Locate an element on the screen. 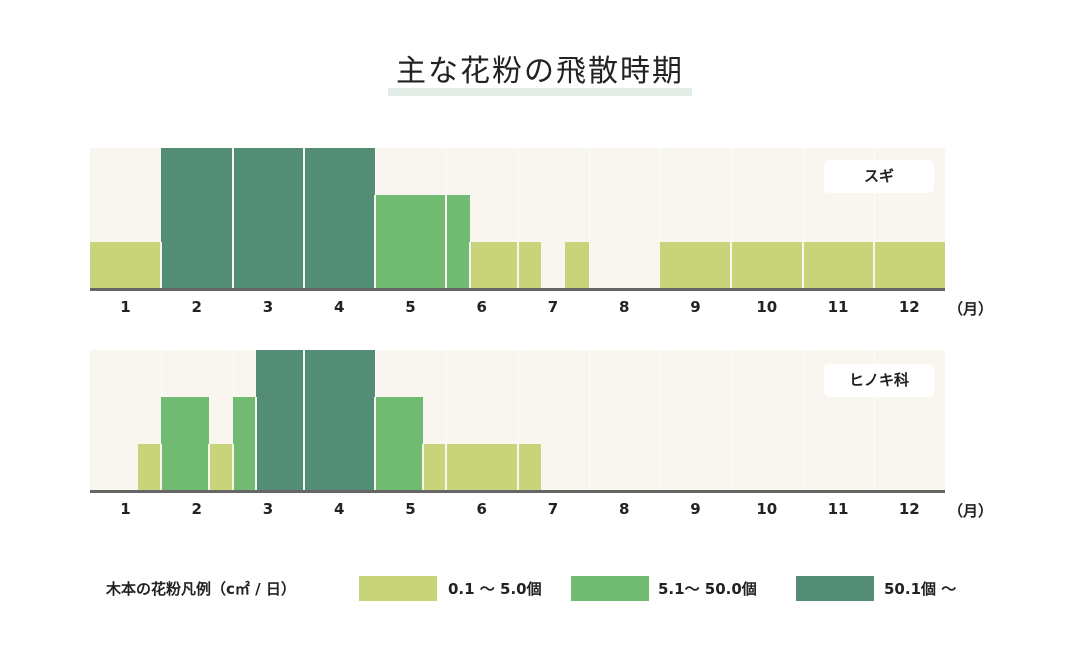  title-underline is located at coordinates (540, 92).